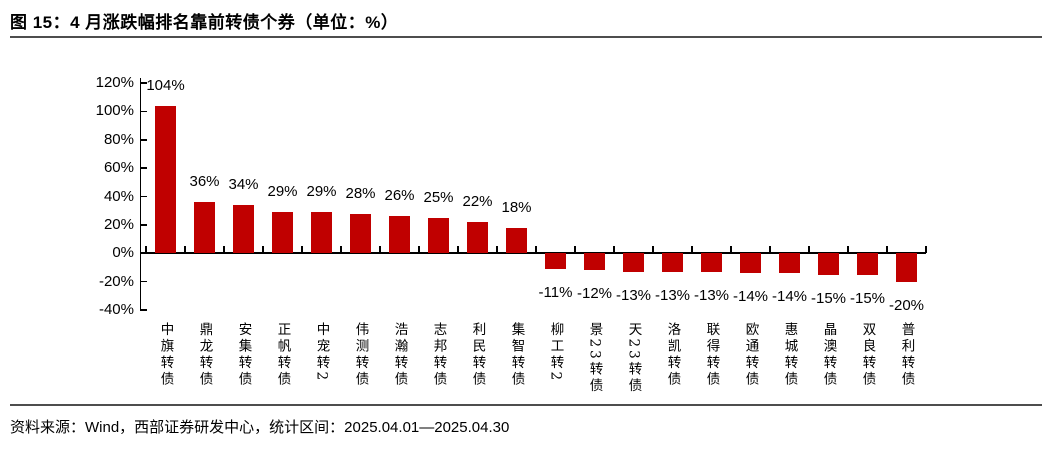  I want to click on bar-value-label: 104%, so click(165, 85).